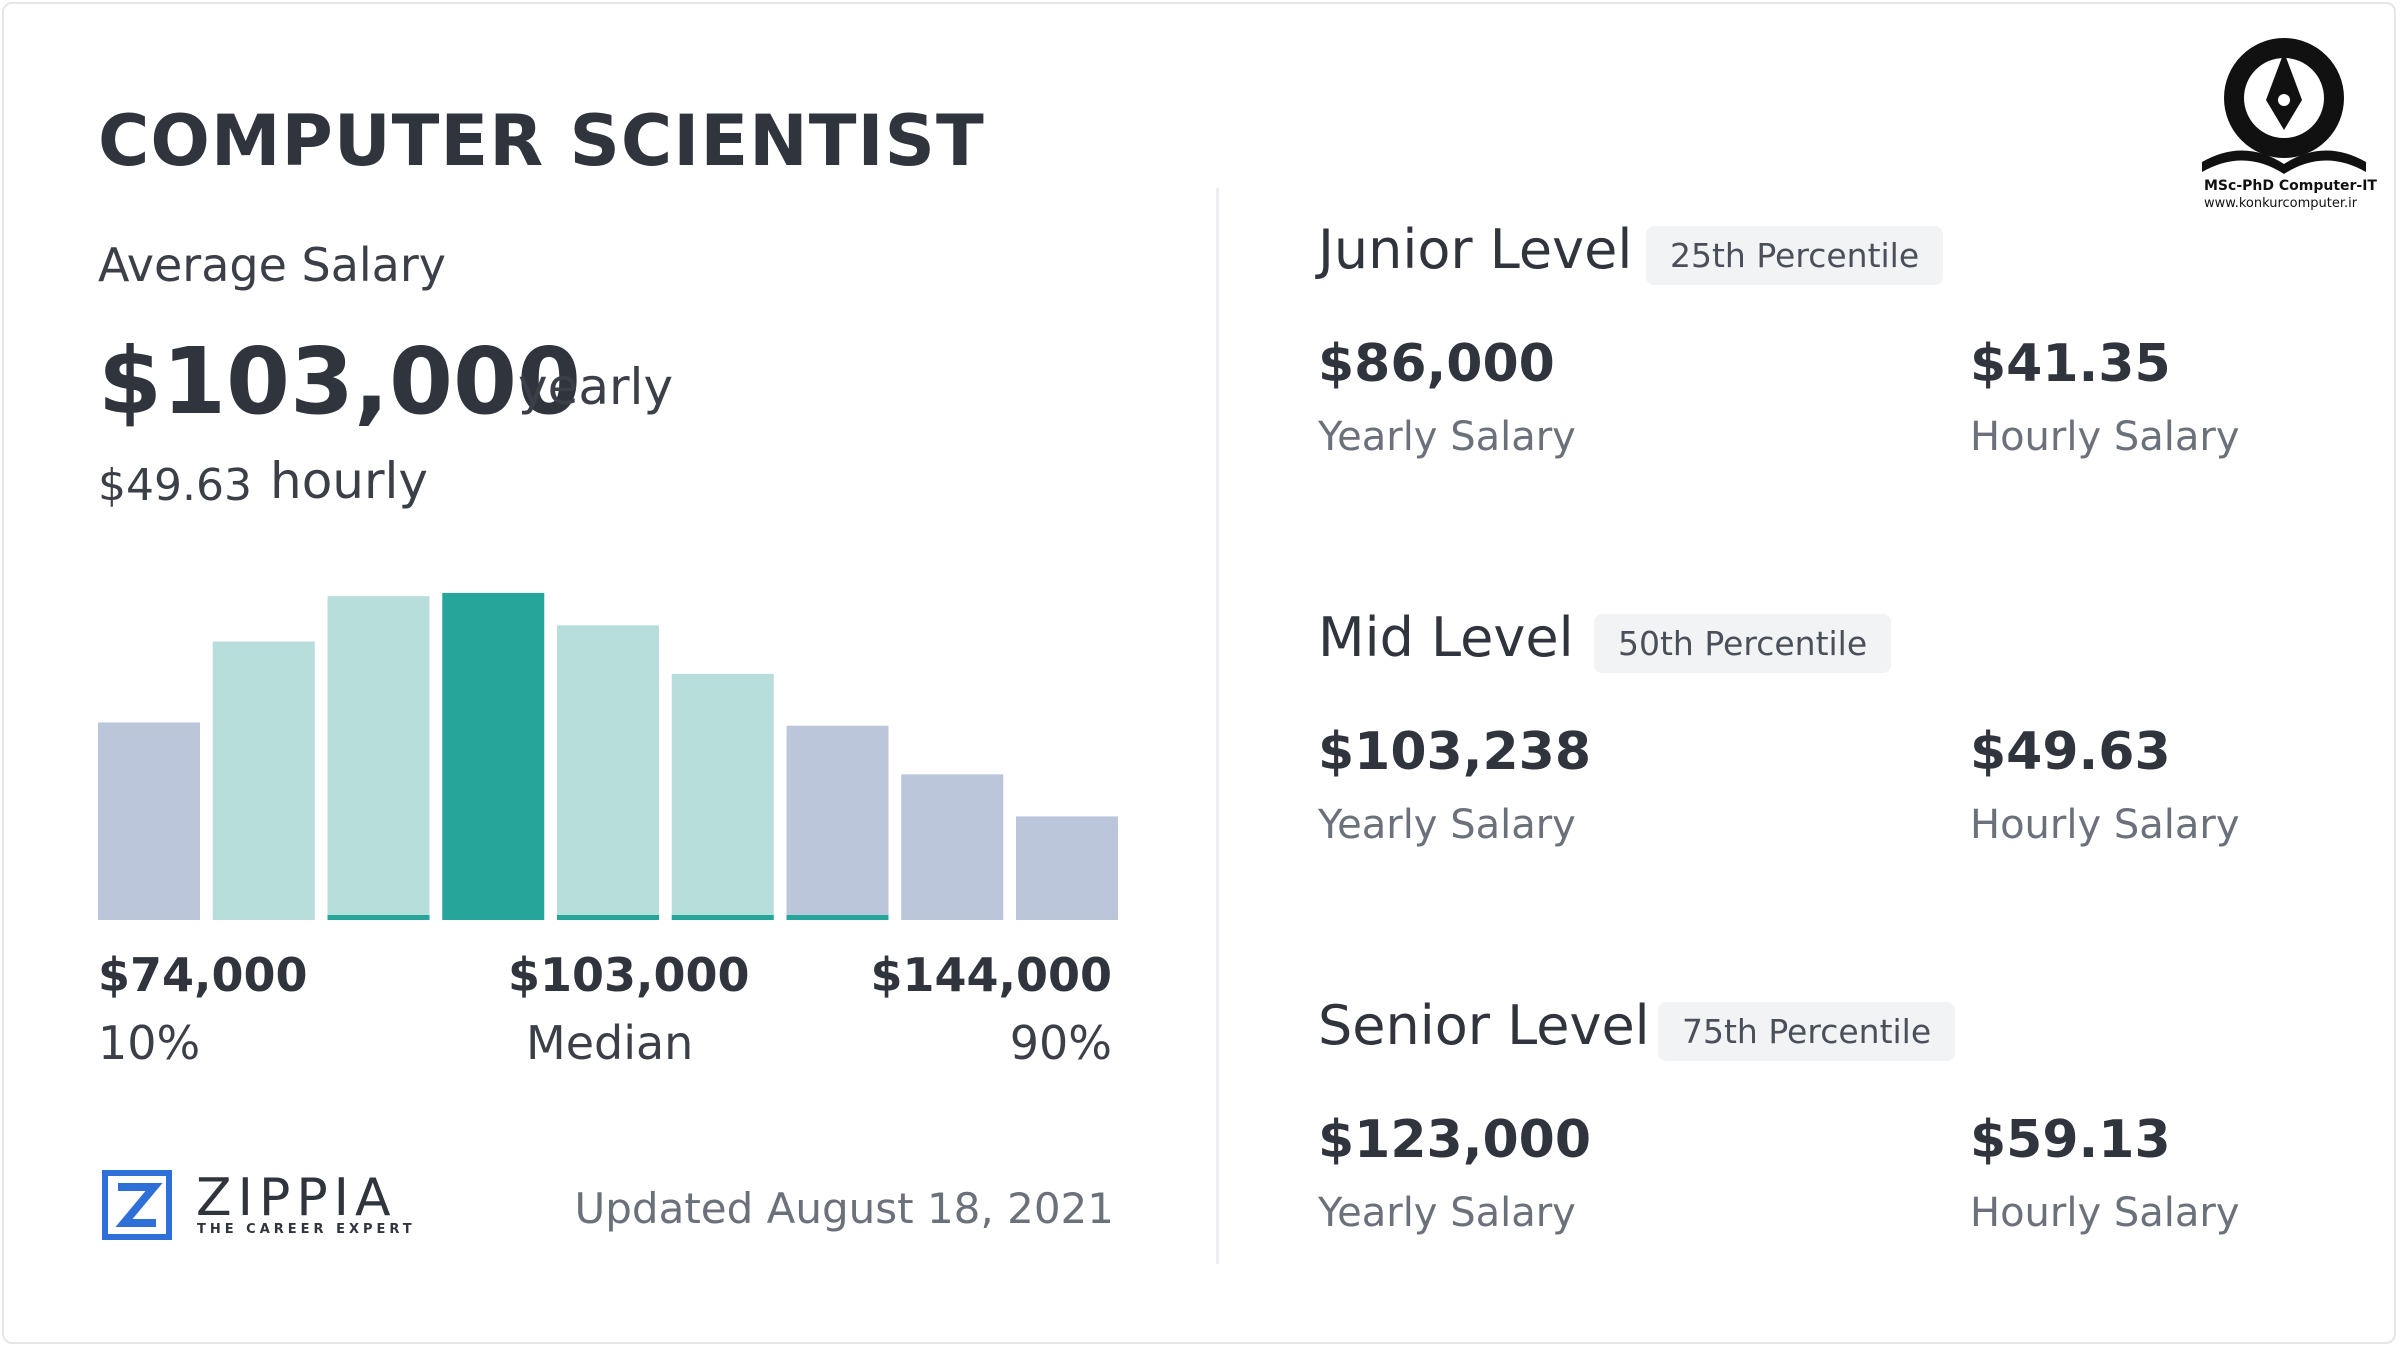 Image resolution: width=2400 pixels, height=1350 pixels. What do you see at coordinates (493, 756) in the screenshot?
I see `histogram-bar-median` at bounding box center [493, 756].